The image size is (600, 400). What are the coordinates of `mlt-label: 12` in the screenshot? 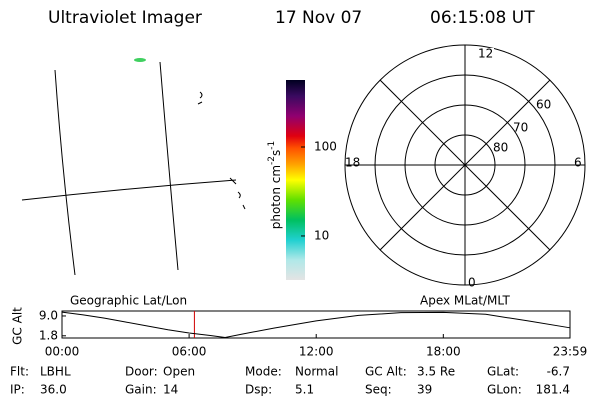 It's located at (485, 54).